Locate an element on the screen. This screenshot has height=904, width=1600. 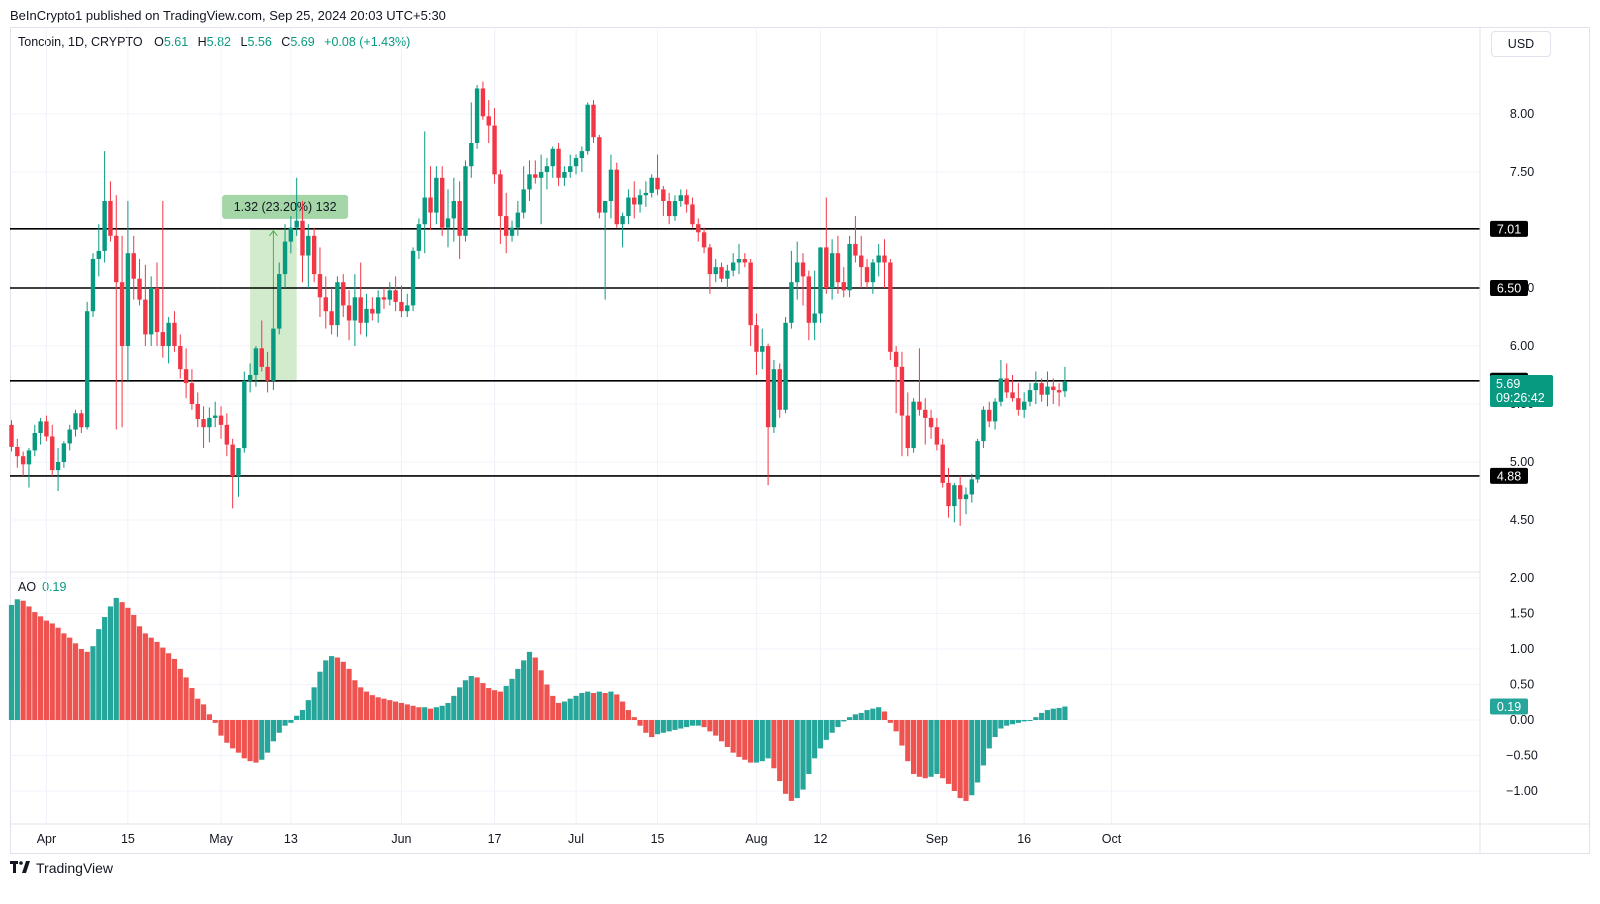
time-tick-label: 17 is located at coordinates (495, 839).